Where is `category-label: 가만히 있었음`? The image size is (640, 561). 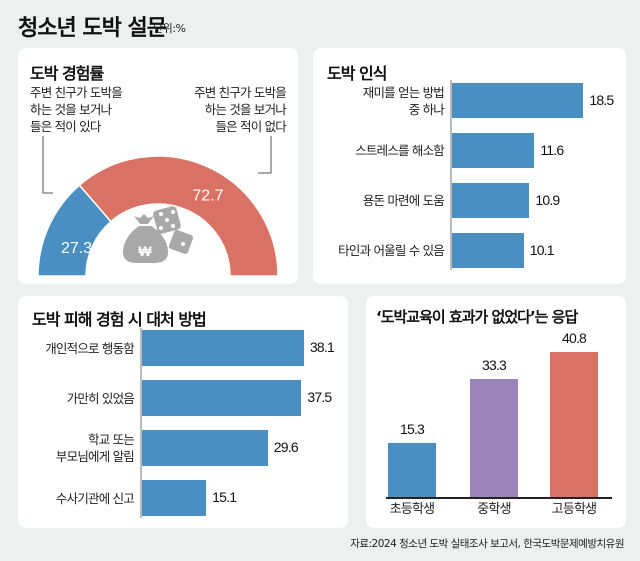 category-label: 가만히 있었음 is located at coordinates (100, 398).